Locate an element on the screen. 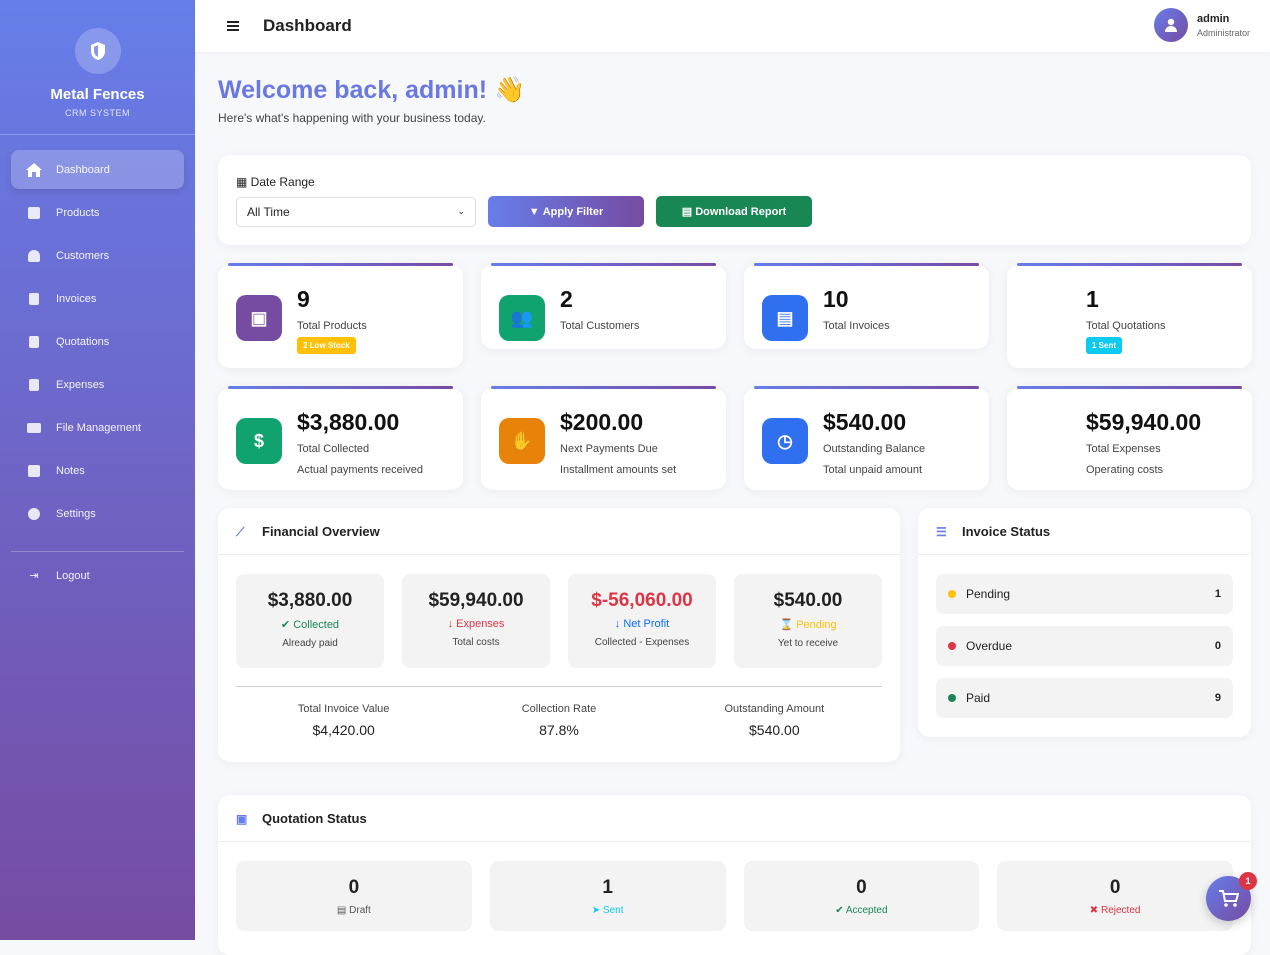 The width and height of the screenshot is (1270, 955). quotation-status-icon: ▤ is located at coordinates (343, 910).